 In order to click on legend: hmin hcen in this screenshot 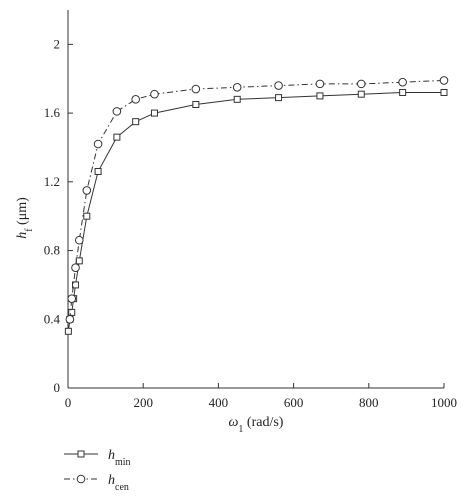, I will do `click(97, 470)`.